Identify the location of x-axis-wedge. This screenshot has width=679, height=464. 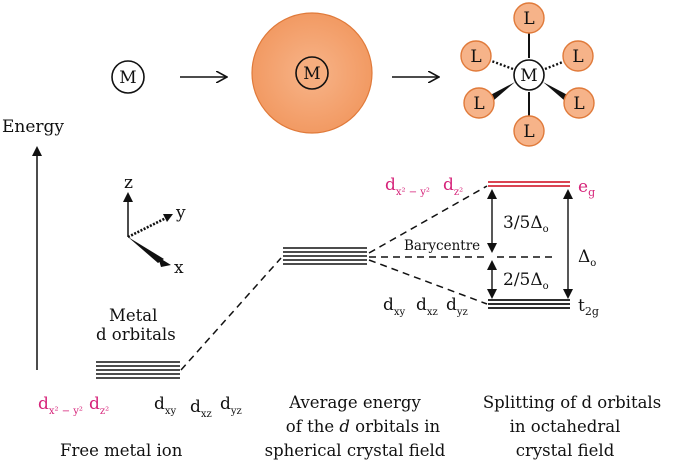
(146, 250).